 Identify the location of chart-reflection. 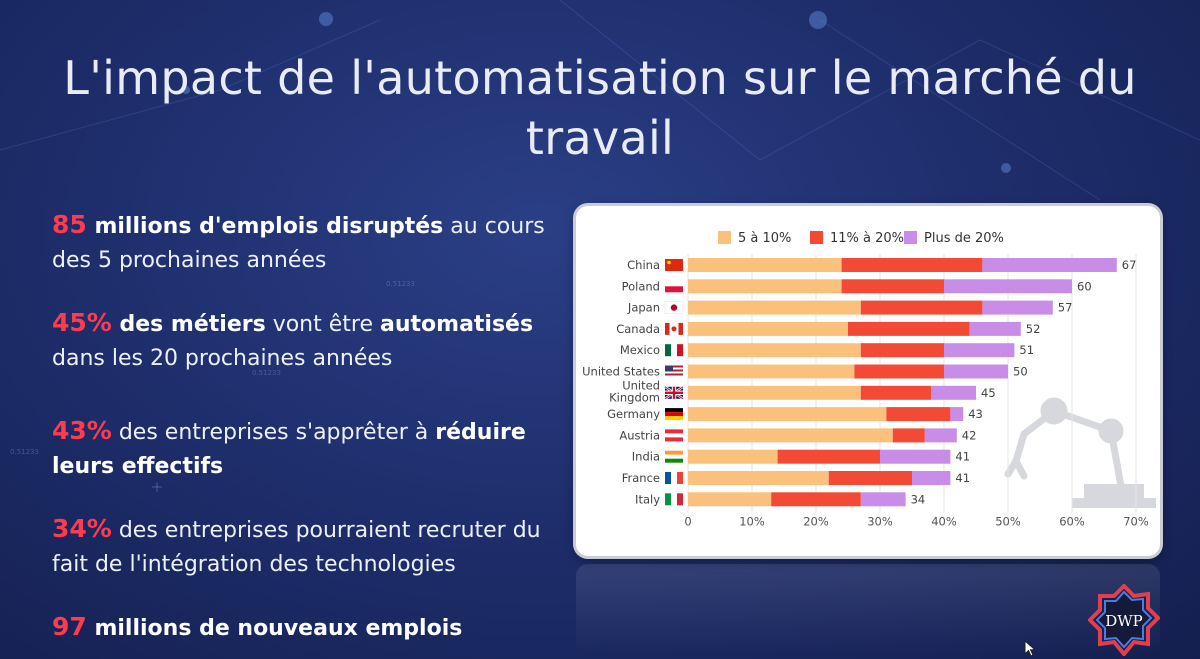
(868, 609).